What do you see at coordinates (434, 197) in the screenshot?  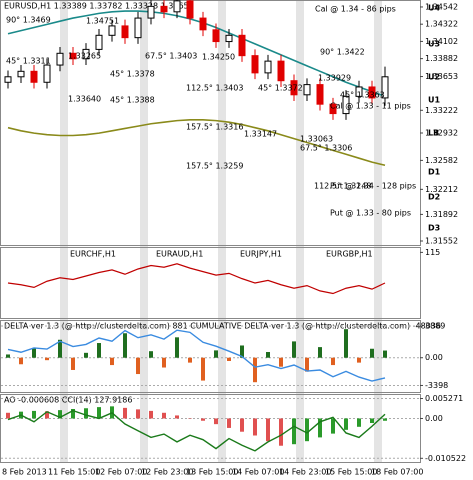 I see `level-label: D2` at bounding box center [434, 197].